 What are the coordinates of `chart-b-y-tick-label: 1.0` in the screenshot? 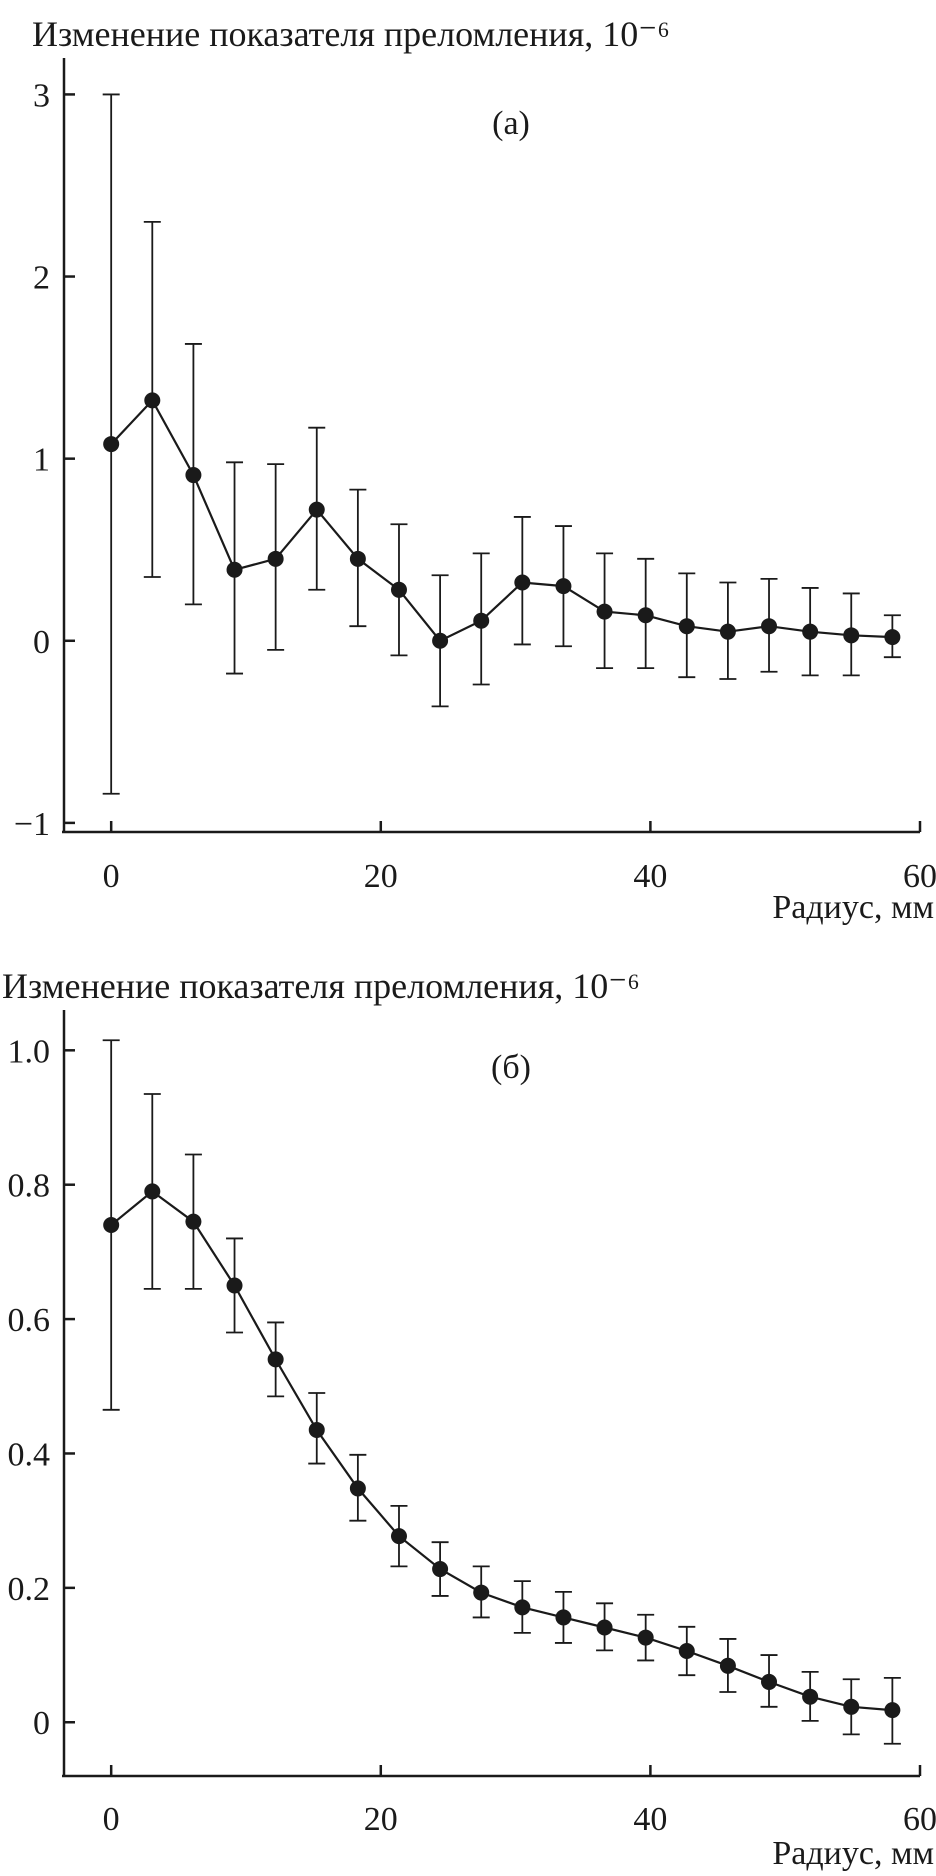 It's located at (29, 1051).